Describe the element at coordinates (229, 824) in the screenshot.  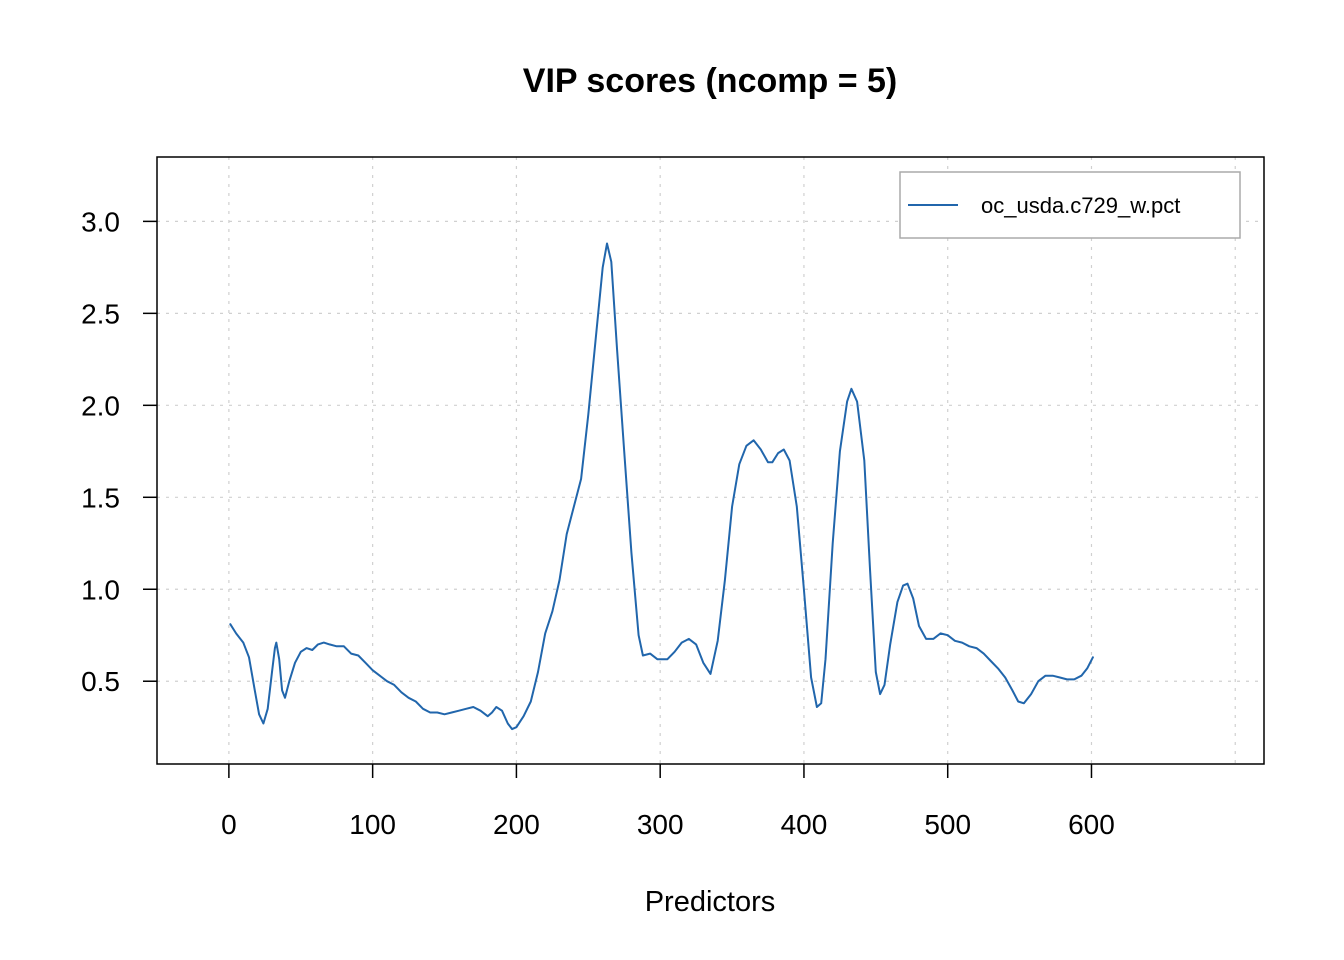
I see `x-tick-label: 0` at that location.